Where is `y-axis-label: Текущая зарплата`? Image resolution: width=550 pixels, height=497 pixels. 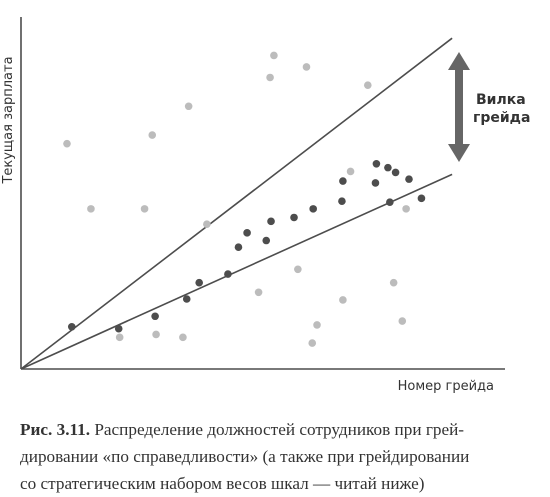
y-axis-label: Текущая зарплата is located at coordinates (8, 120).